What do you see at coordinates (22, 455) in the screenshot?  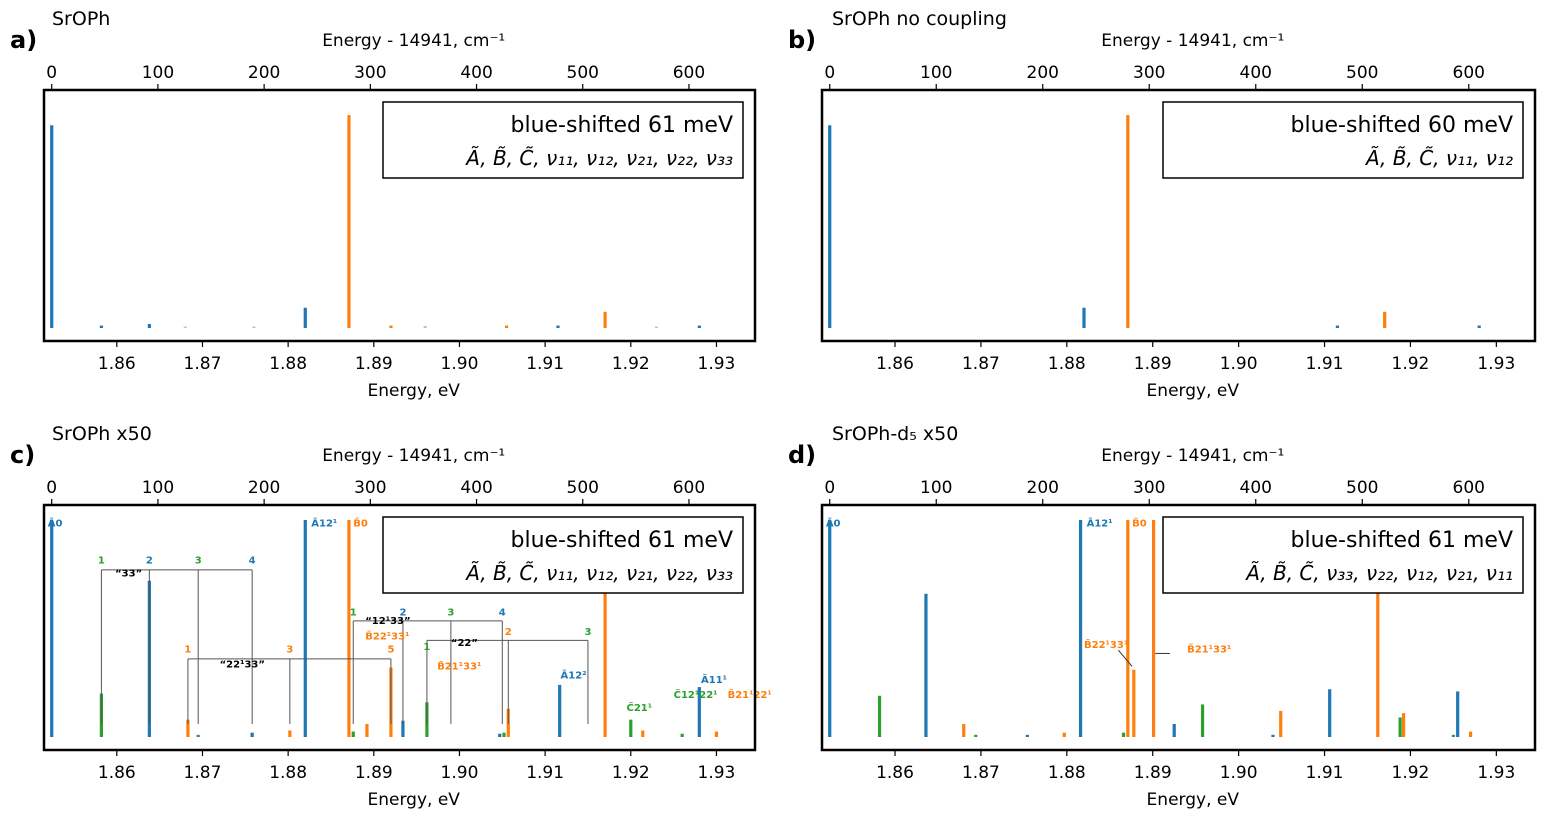 I see `panel-label: c)` at bounding box center [22, 455].